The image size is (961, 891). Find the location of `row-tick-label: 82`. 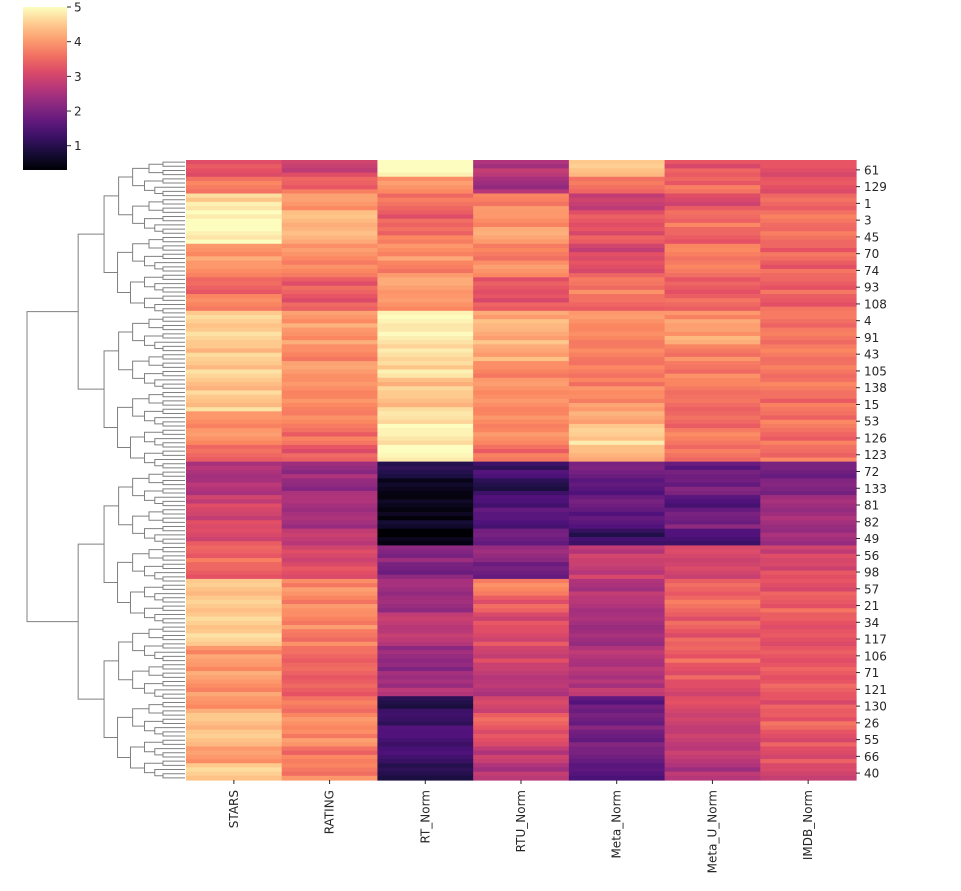

row-tick-label: 82 is located at coordinates (871, 522).